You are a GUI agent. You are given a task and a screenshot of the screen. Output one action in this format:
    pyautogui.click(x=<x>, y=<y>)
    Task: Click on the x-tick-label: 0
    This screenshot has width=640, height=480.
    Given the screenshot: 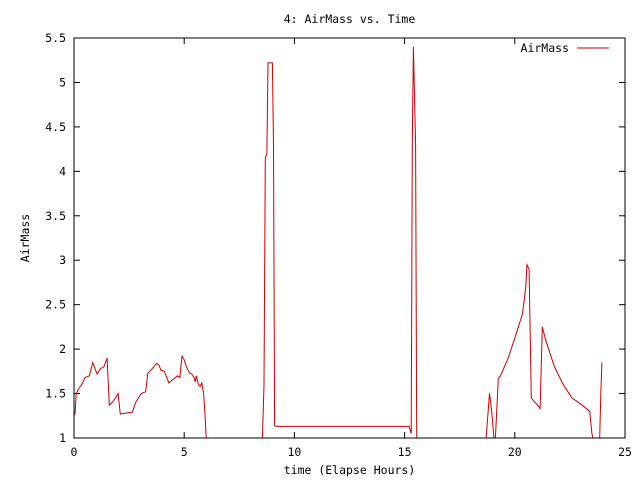 What is the action you would take?
    pyautogui.click(x=74, y=452)
    